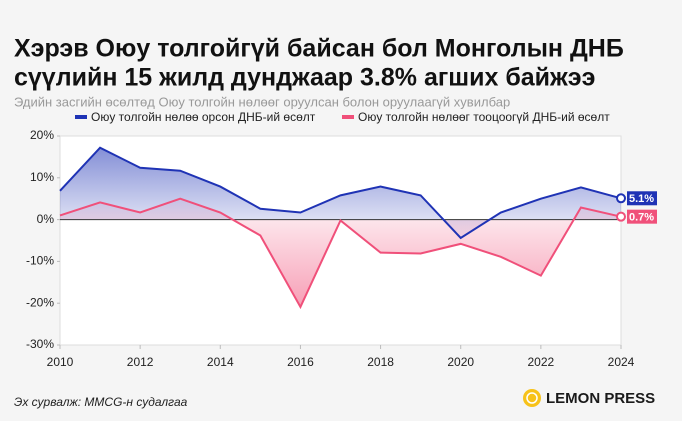 This screenshot has width=682, height=426. What do you see at coordinates (203, 117) in the screenshot?
I see `legend-label: Оюу толгойн нөлөө орсон ДНБ-ий өсөлт` at bounding box center [203, 117].